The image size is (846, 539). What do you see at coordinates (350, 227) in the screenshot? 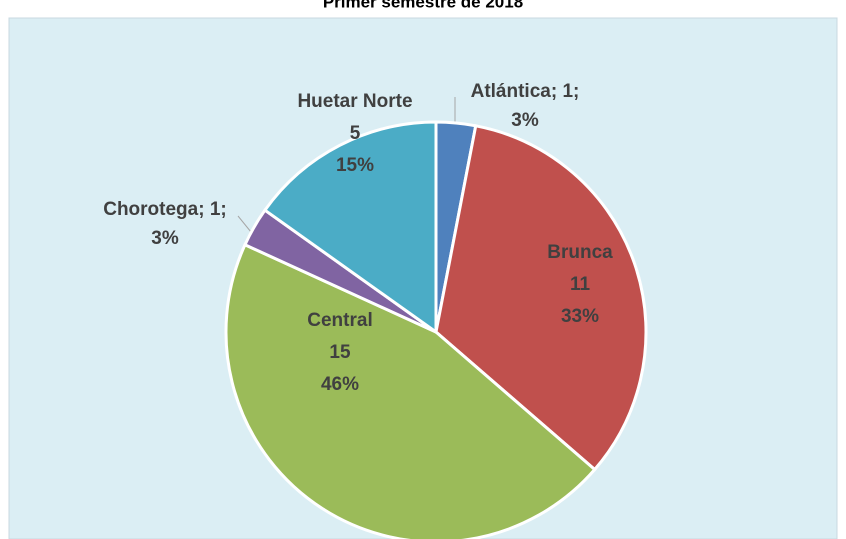
I see `pie-slice` at bounding box center [350, 227].